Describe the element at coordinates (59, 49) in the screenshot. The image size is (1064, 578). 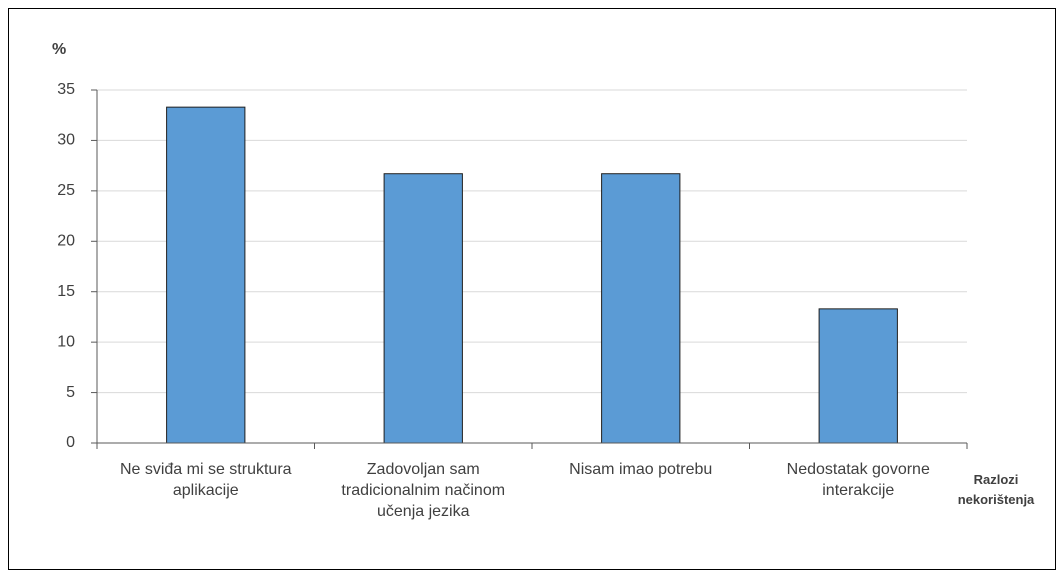
I see `y-axis-label: %` at that location.